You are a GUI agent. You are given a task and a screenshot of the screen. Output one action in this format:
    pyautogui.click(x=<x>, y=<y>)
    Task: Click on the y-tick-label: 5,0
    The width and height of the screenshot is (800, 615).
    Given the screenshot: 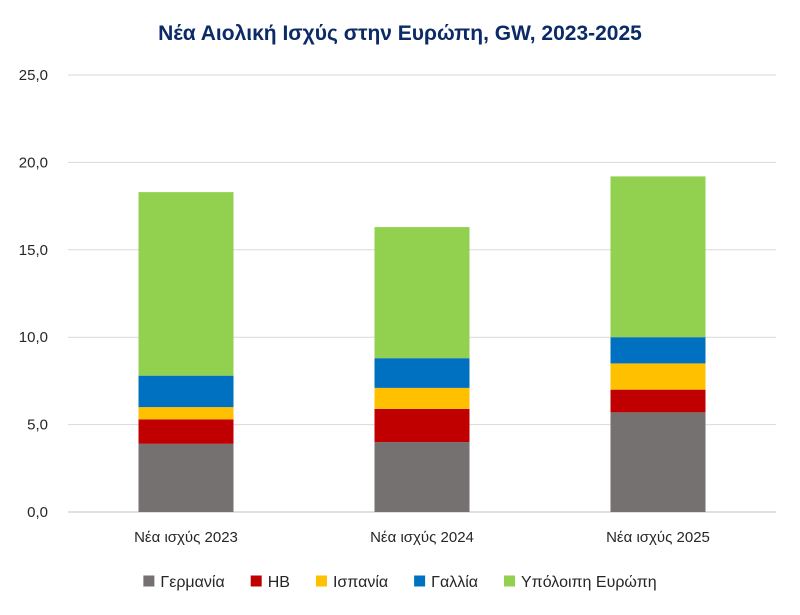 What is the action you would take?
    pyautogui.click(x=37, y=425)
    